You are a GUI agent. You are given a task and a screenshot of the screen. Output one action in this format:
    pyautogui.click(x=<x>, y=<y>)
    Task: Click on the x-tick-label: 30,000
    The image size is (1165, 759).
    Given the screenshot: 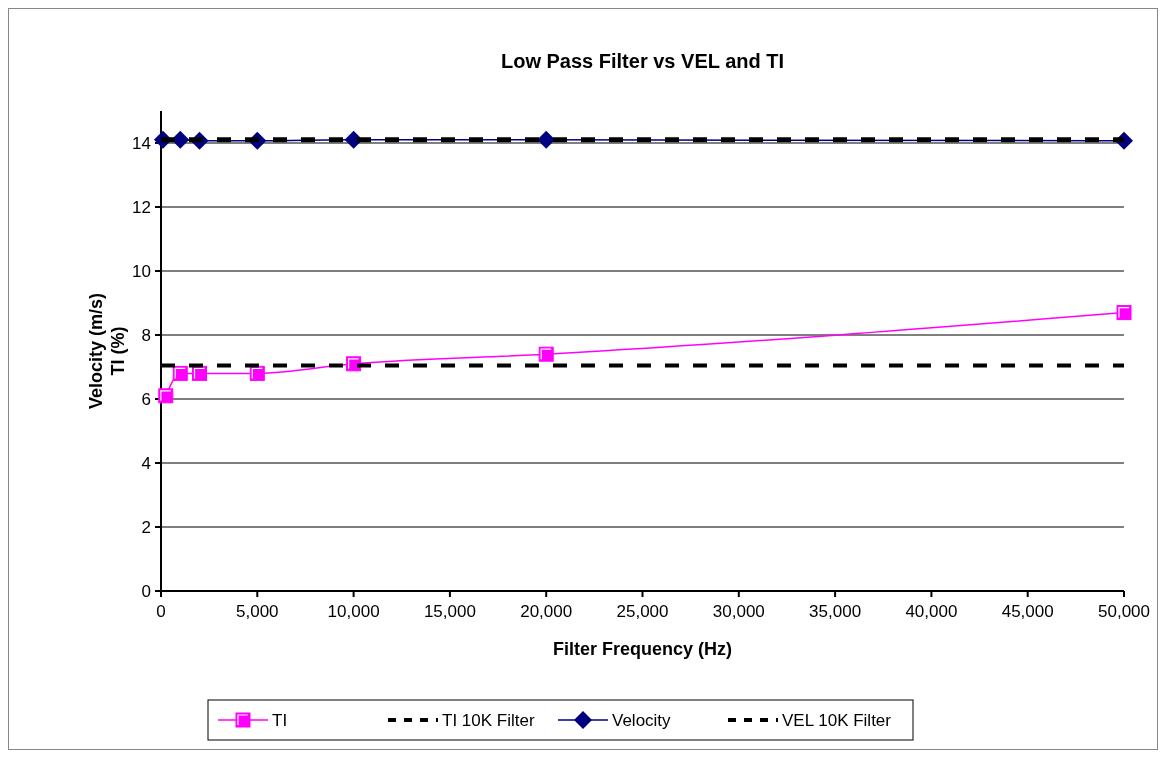 What is the action you would take?
    pyautogui.click(x=738, y=611)
    